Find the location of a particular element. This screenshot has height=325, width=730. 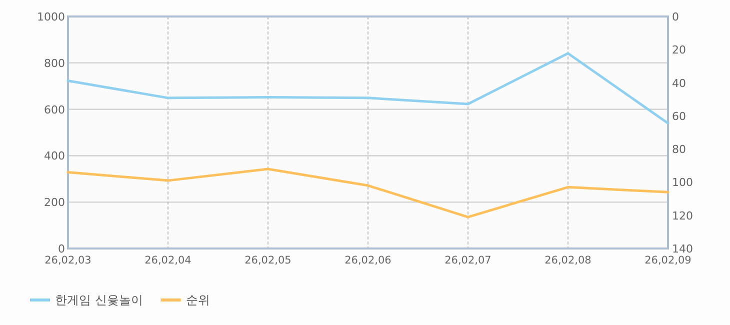

line-series is located at coordinates (368, 193).